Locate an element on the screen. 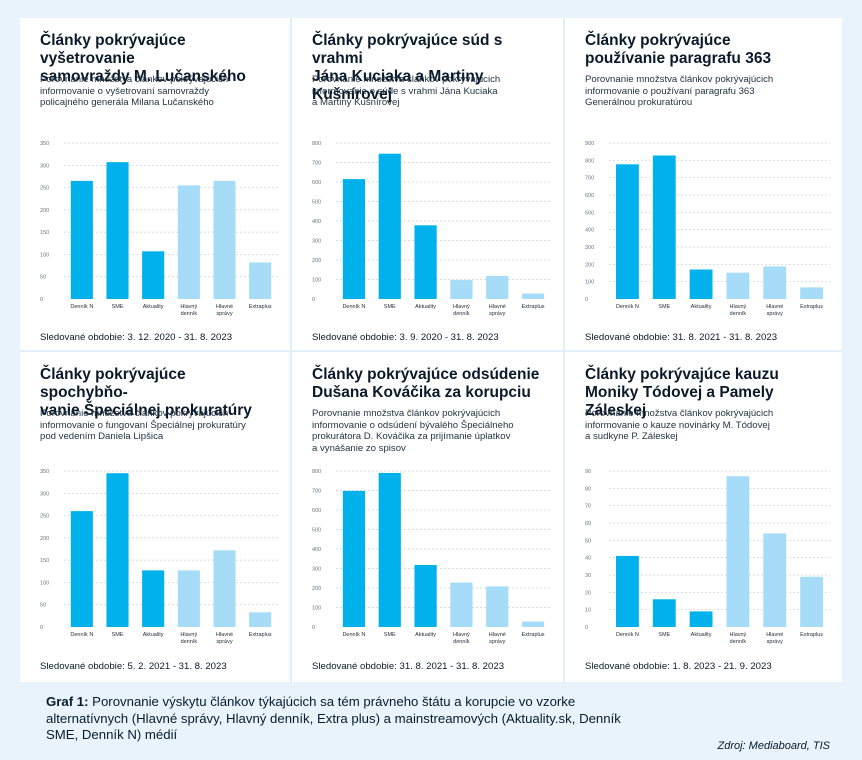  y-tick-label: 20 is located at coordinates (588, 593).